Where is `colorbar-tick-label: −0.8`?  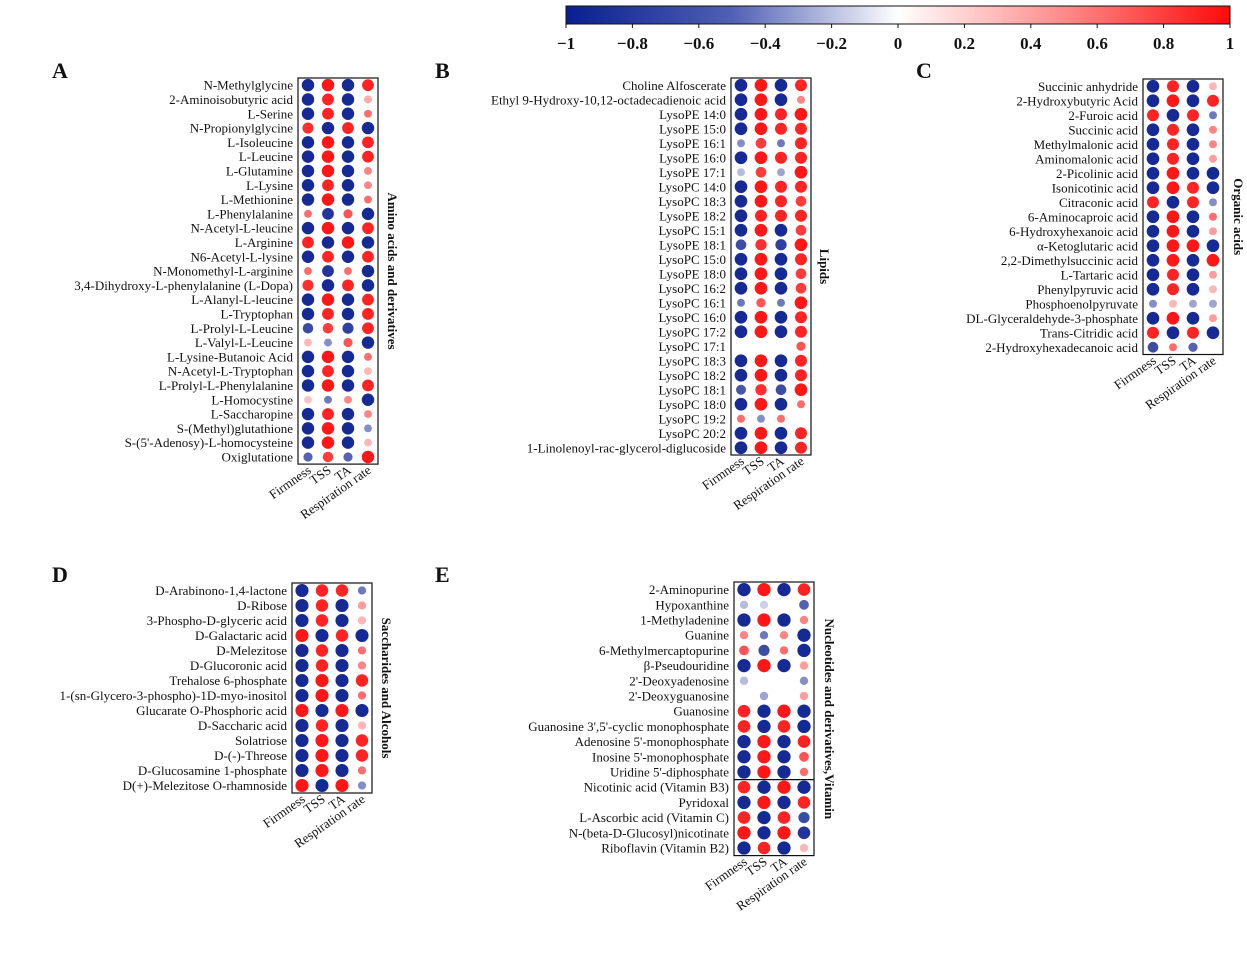
colorbar-tick-label: −0.8 is located at coordinates (632, 43).